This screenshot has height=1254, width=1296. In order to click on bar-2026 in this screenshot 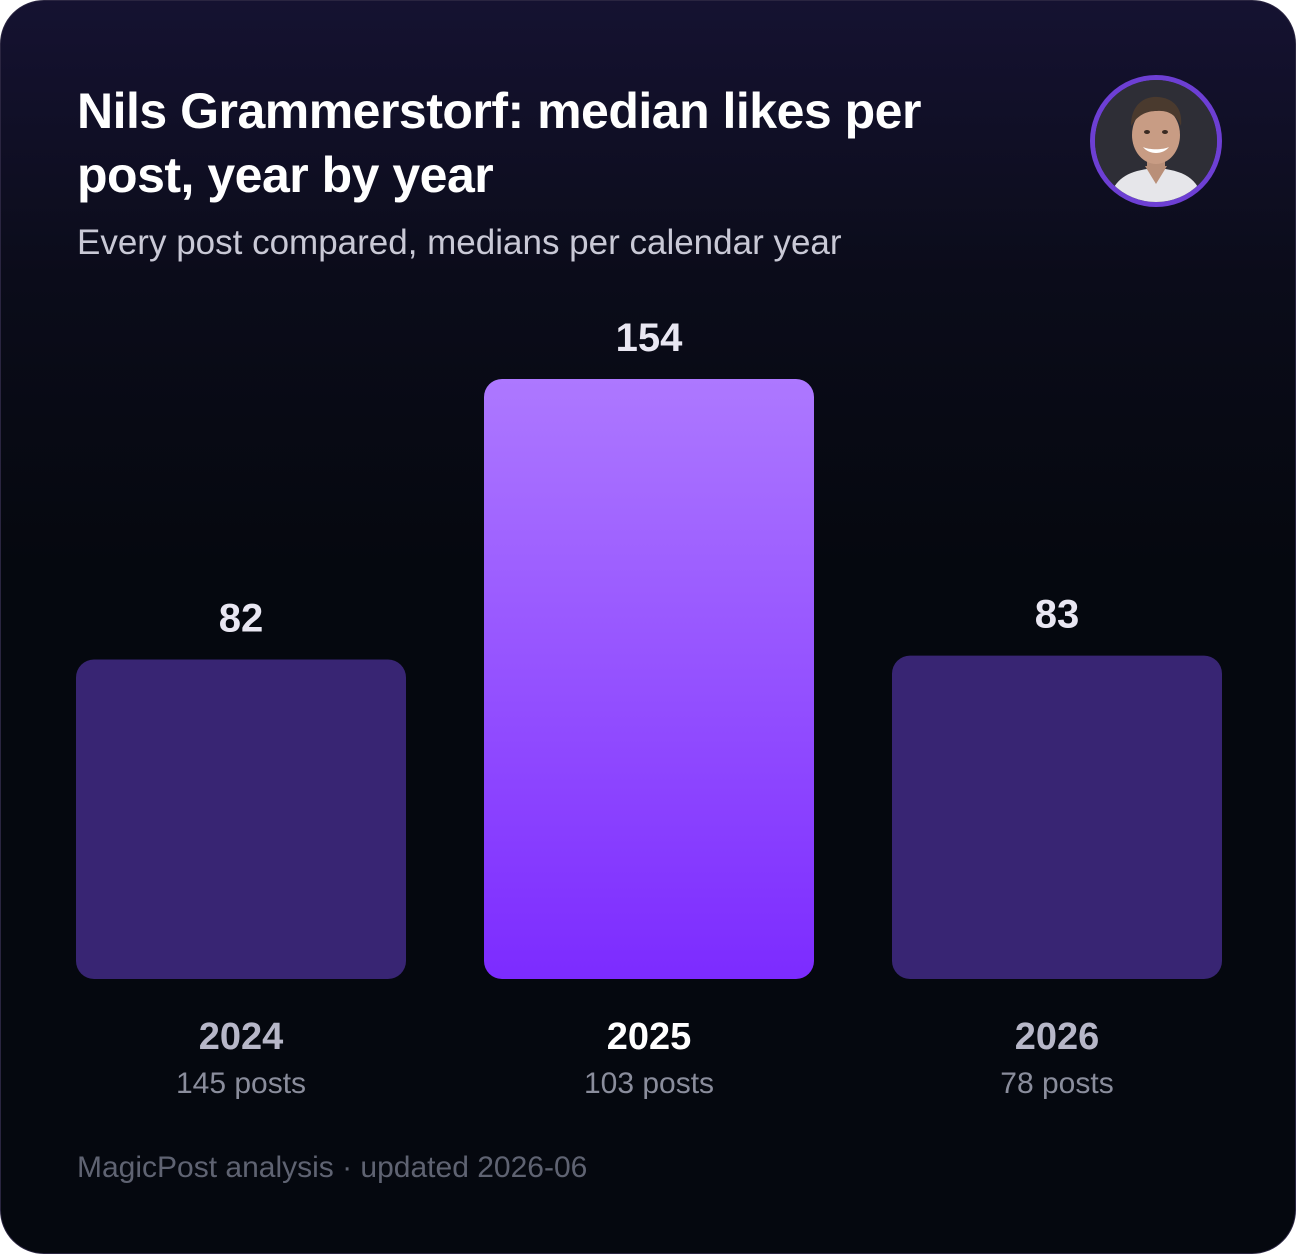, I will do `click(1057, 817)`.